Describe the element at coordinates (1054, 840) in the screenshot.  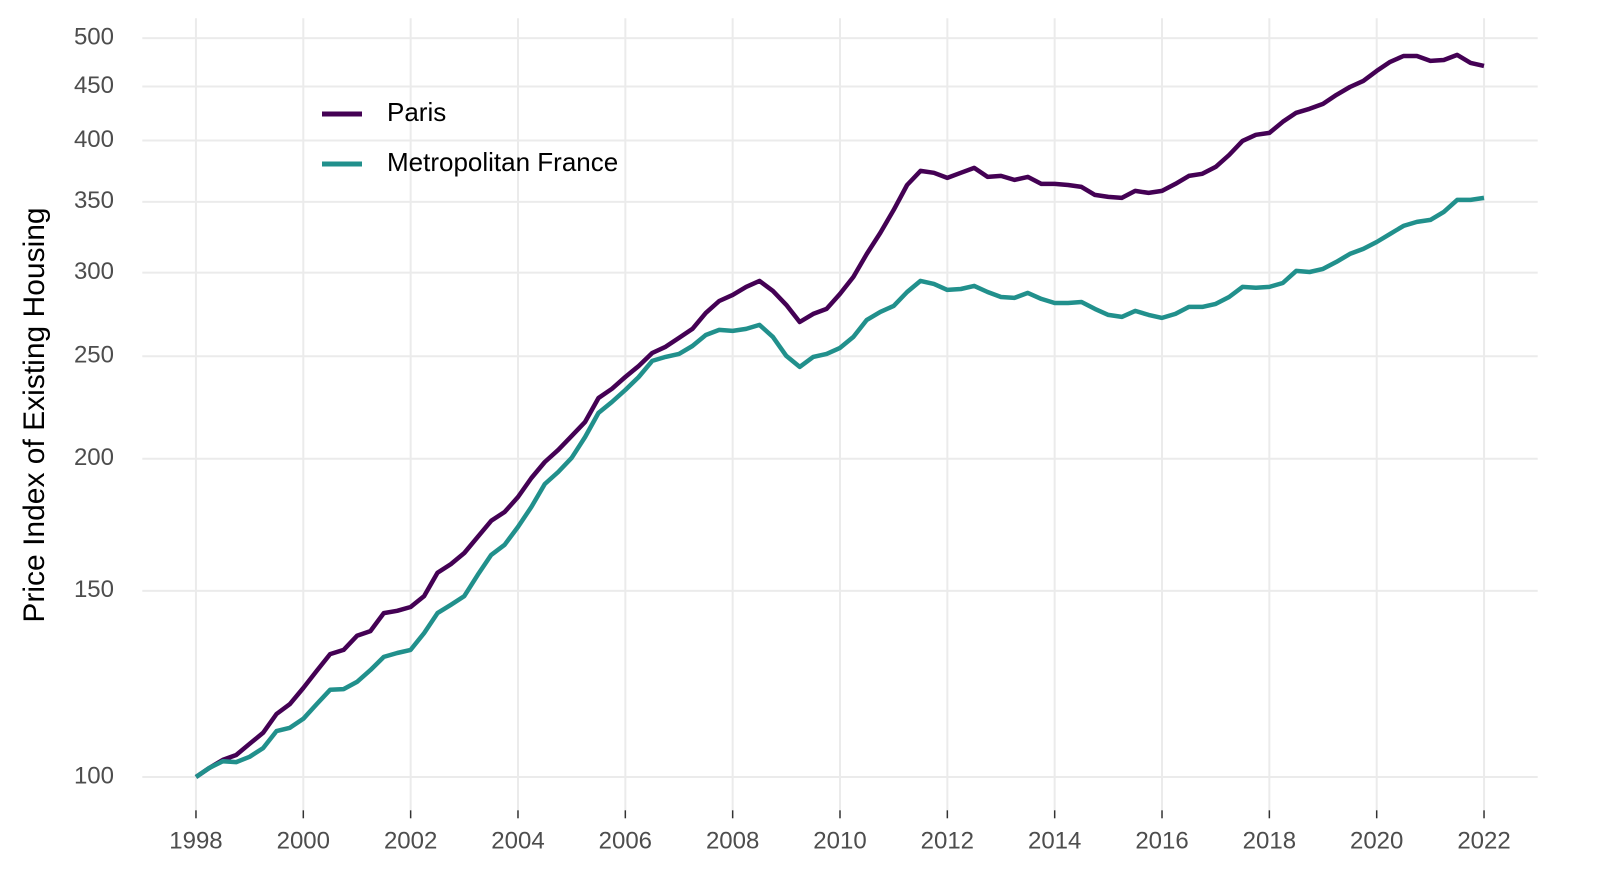
I see `x-tick-label: 2014` at that location.